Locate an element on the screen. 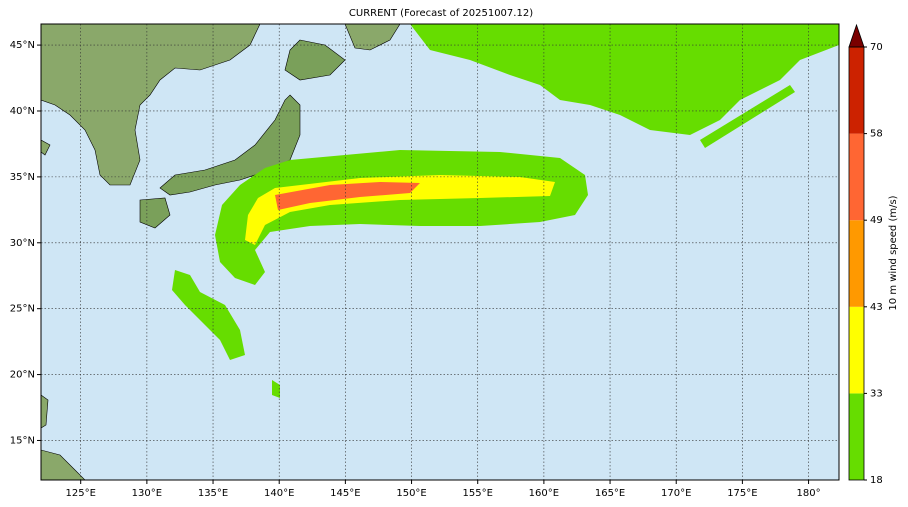  lon-tick-label: 175°E is located at coordinates (742, 493).